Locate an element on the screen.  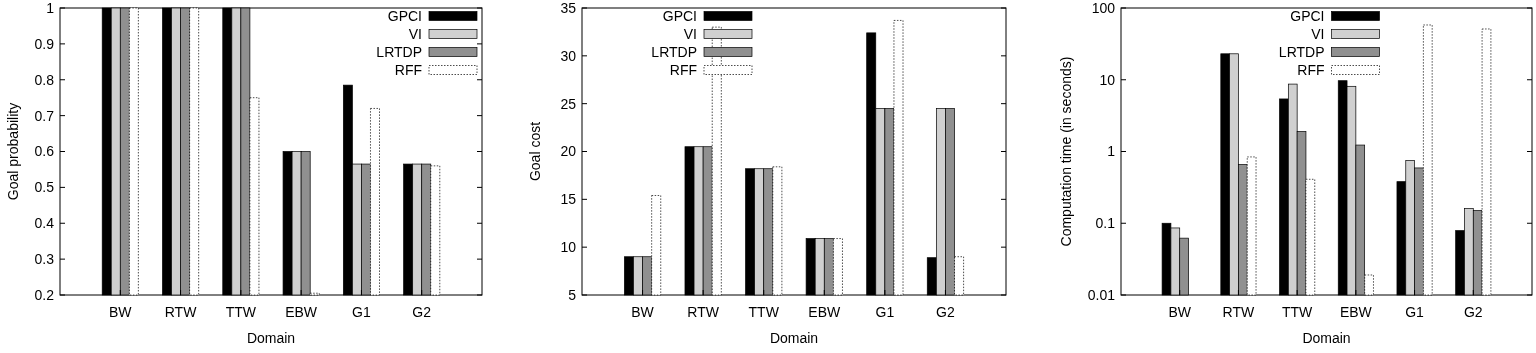
y-axis-title: Computation time (in seconds) is located at coordinates (1066, 151).